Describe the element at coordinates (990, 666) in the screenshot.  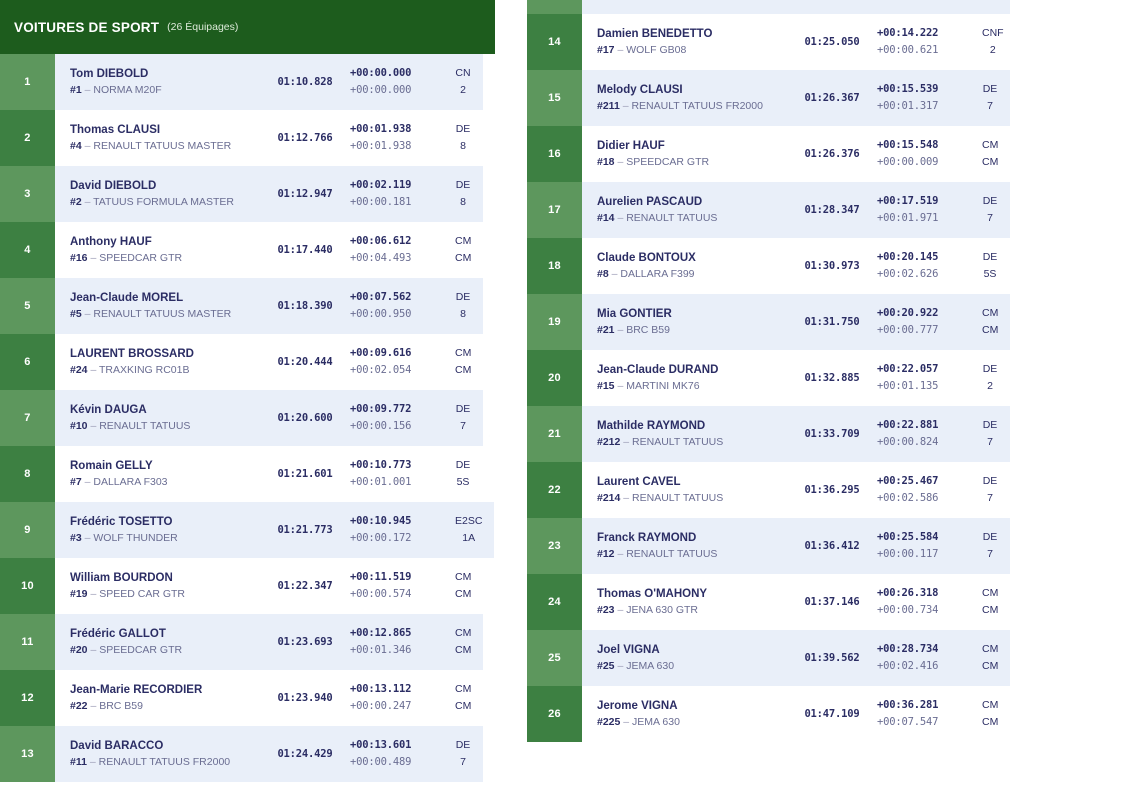
I see `class-subgroup: CM` at that location.